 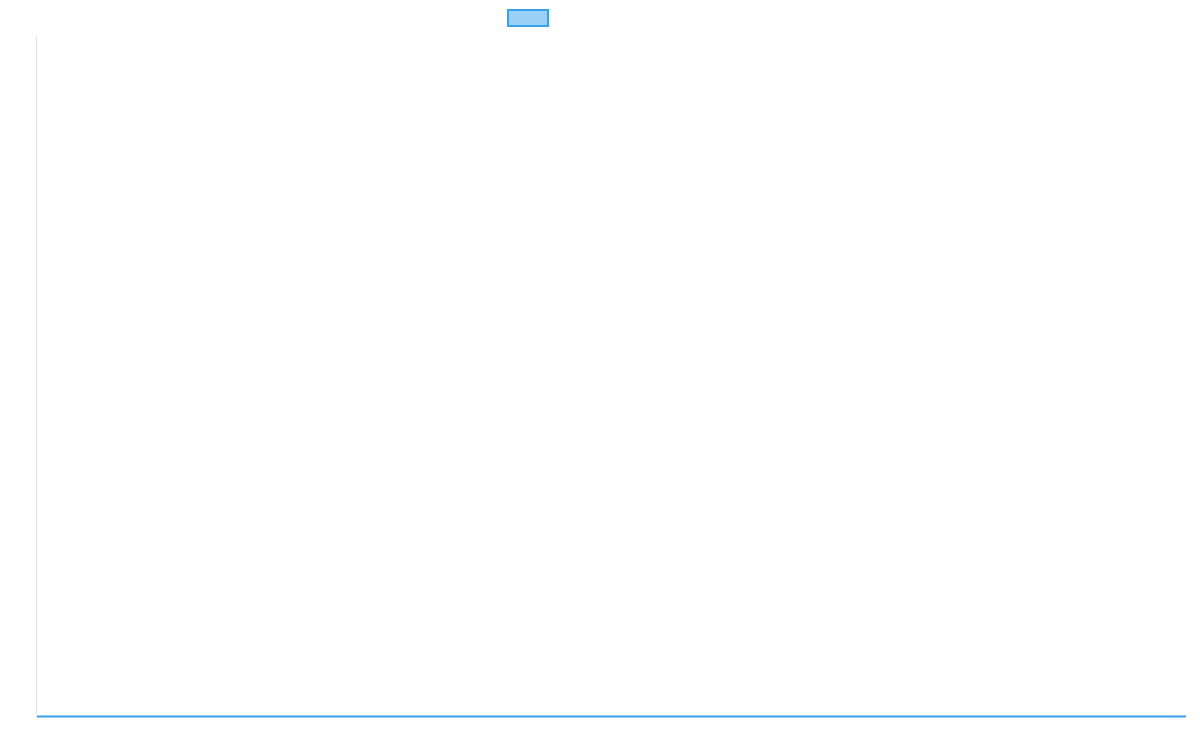 I want to click on legend, so click(x=528, y=18).